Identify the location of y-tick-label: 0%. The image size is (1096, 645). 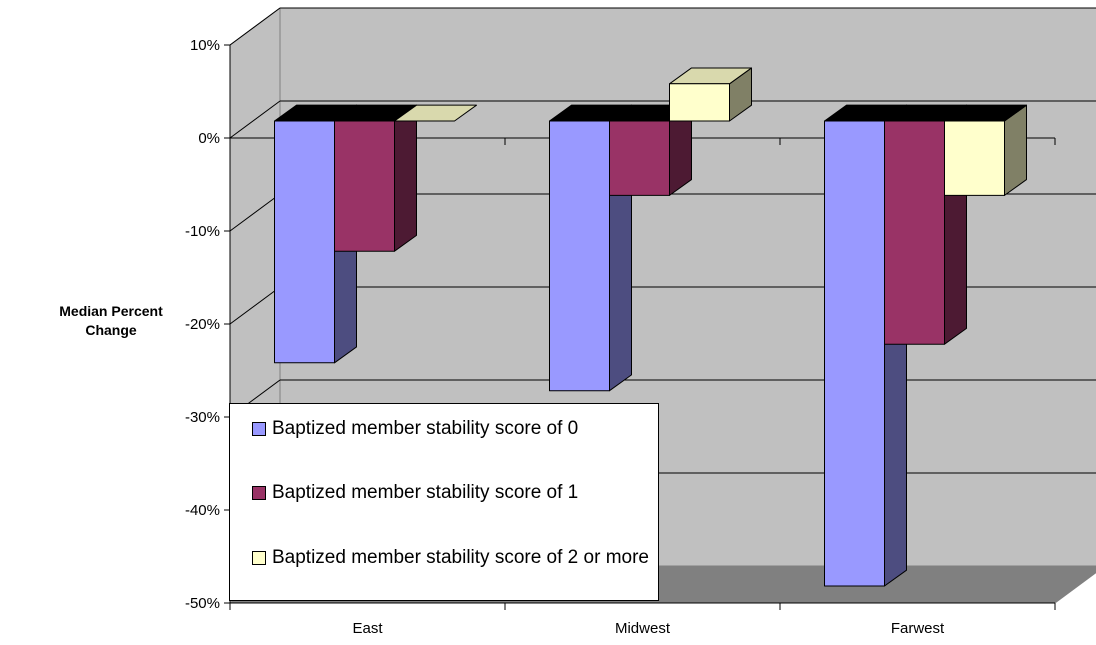
(209, 138).